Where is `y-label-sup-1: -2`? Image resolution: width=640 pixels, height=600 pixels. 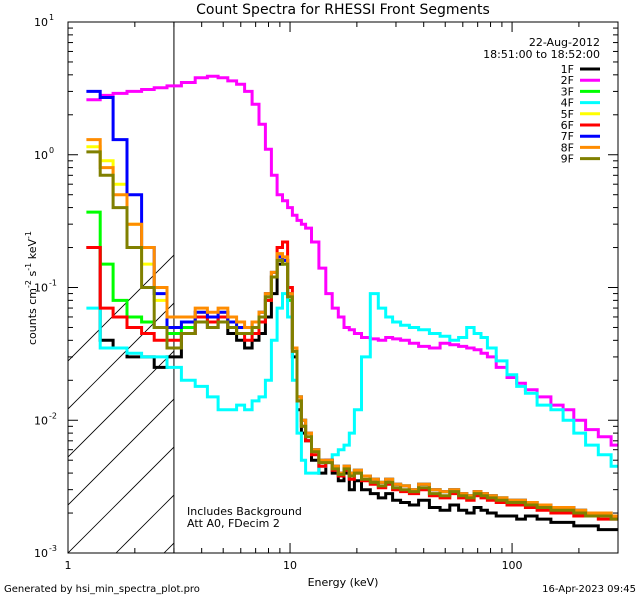 y-label-sup-1: -2 is located at coordinates (28, 284).